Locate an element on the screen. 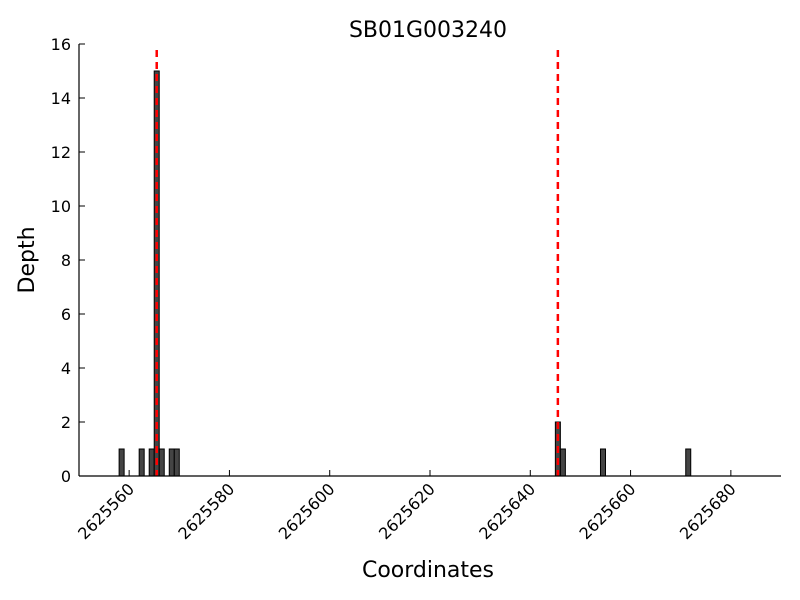  y-tick-label: 16 is located at coordinates (61, 44).